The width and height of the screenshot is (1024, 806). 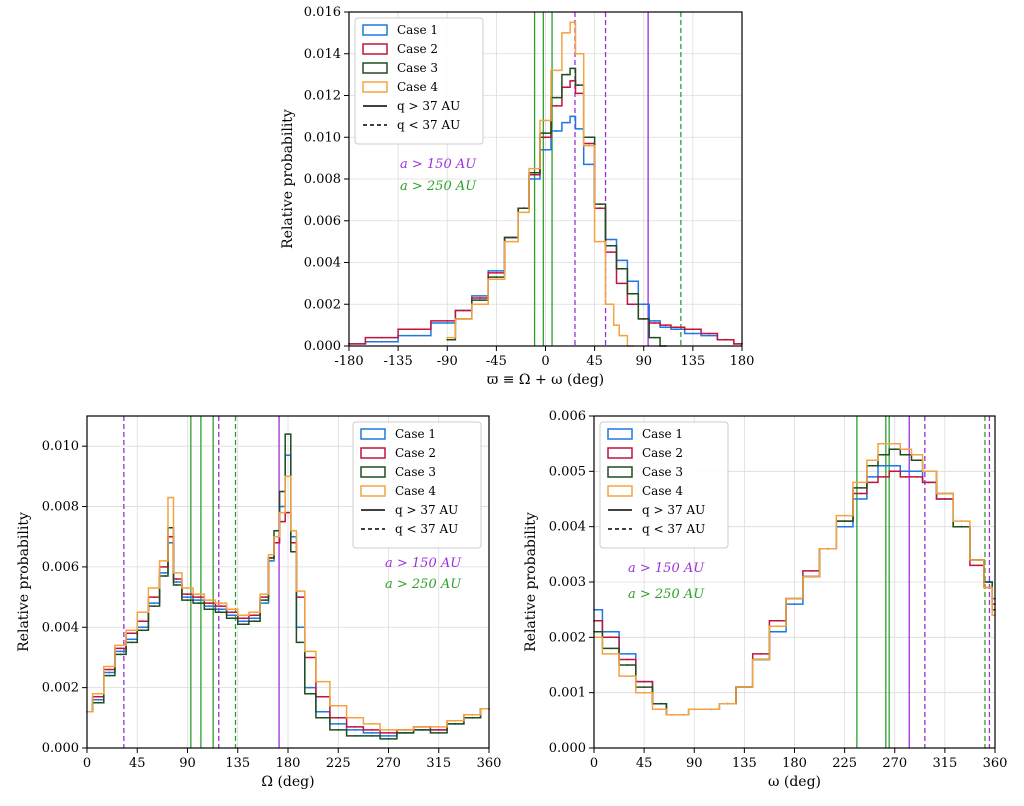 I want to click on annotation-1: a > 150 AU, so click(x=438, y=164).